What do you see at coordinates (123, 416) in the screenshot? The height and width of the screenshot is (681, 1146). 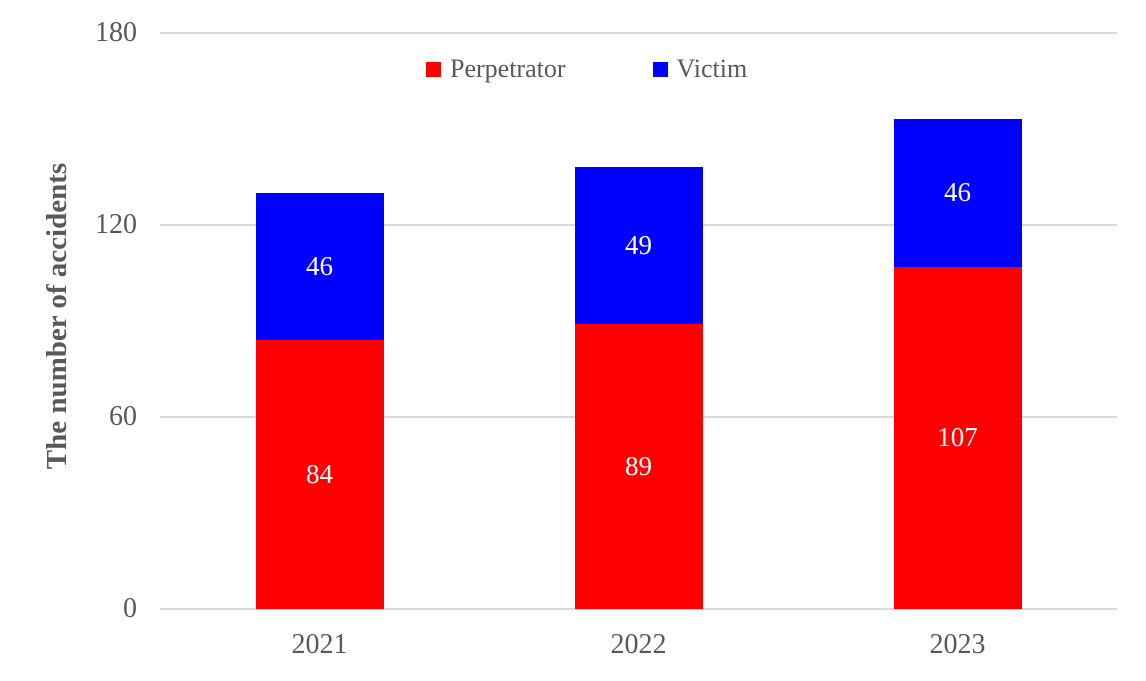 I see `y-tick-label: 60` at bounding box center [123, 416].